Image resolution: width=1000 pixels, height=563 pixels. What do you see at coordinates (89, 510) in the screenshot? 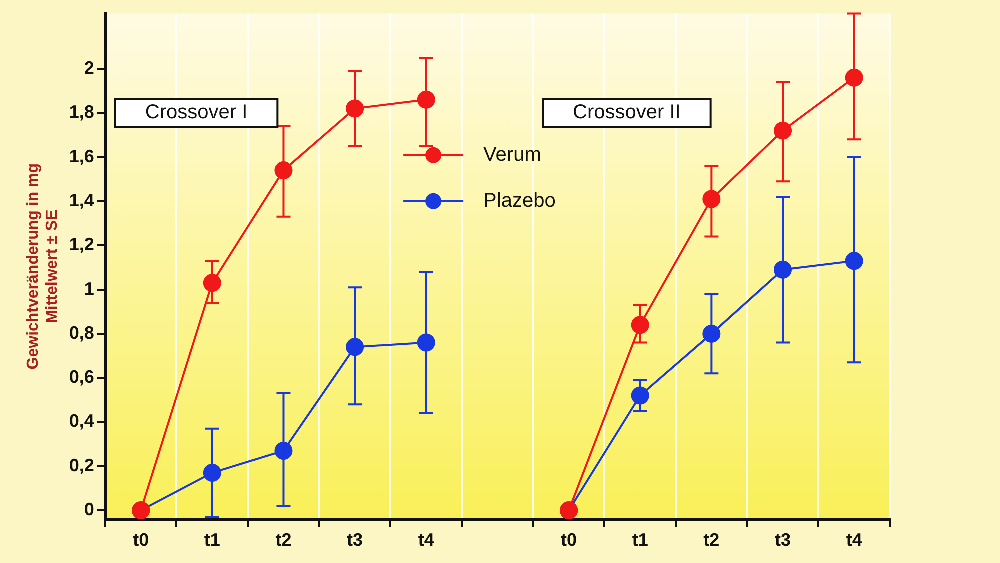
I see `y-tick-label: 0` at bounding box center [89, 510].